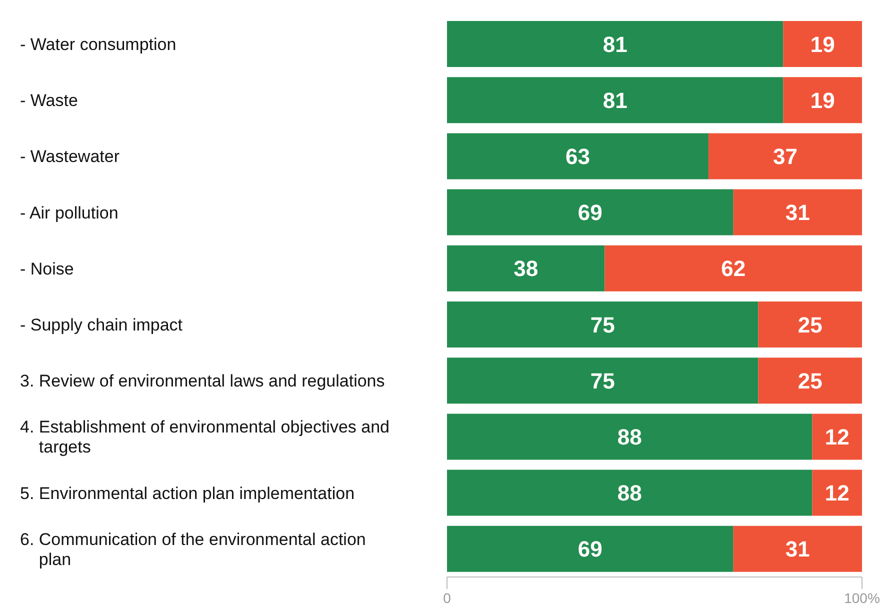  Describe the element at coordinates (447, 597) in the screenshot. I see `x-tick-label: 0` at that location.